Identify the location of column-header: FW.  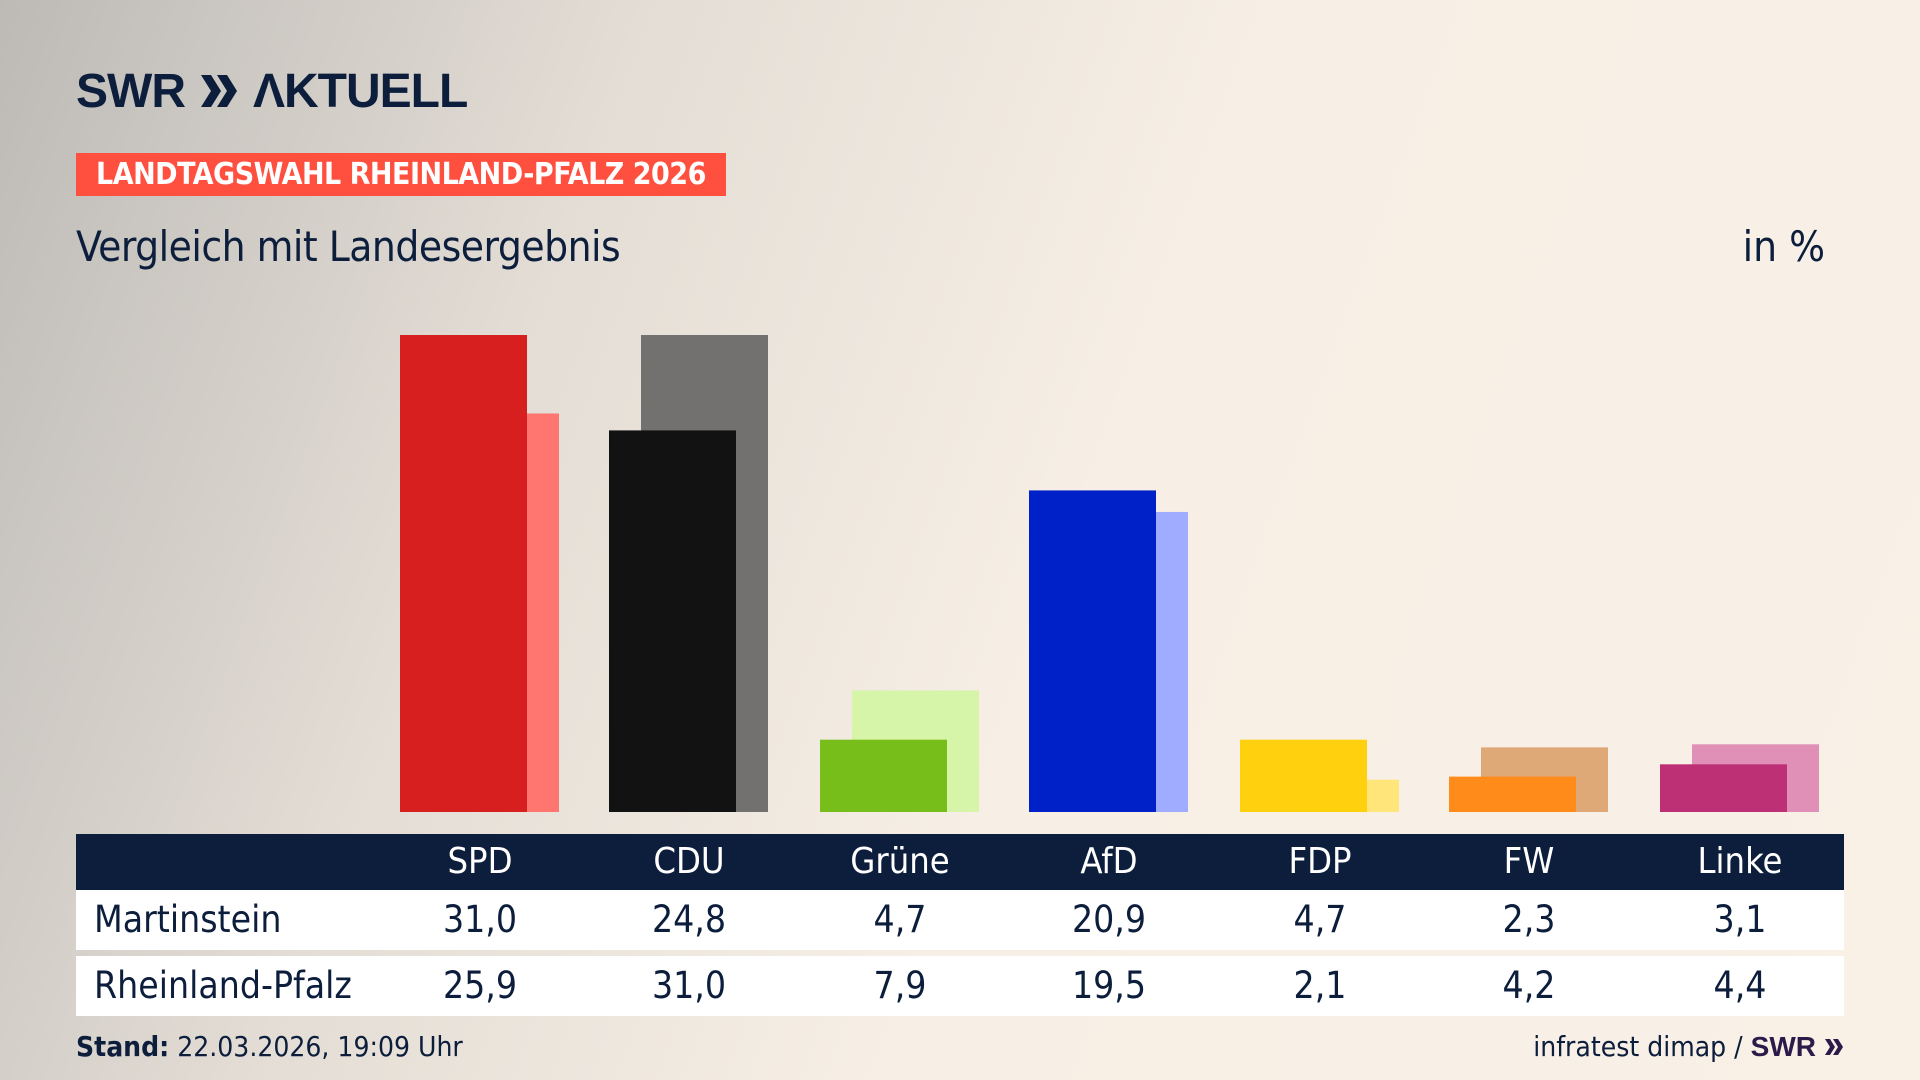
(1529, 861).